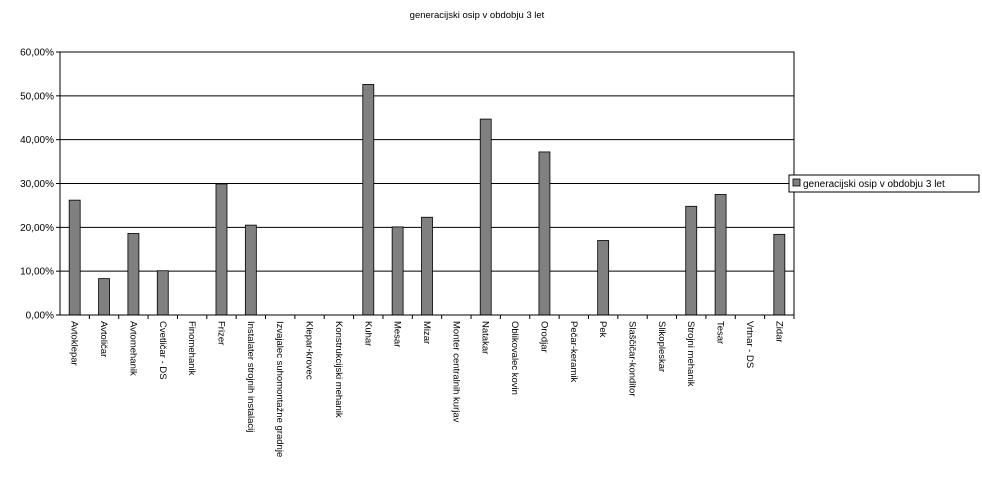 The width and height of the screenshot is (982, 483). Describe the element at coordinates (37, 228) in the screenshot. I see `y-tick-label: 20,00%` at that location.